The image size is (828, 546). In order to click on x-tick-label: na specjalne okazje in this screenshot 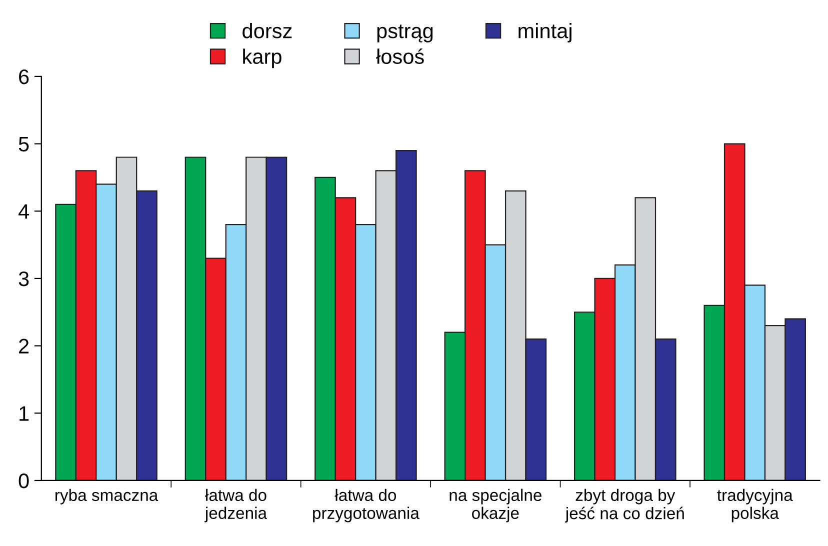, I will do `click(496, 505)`.